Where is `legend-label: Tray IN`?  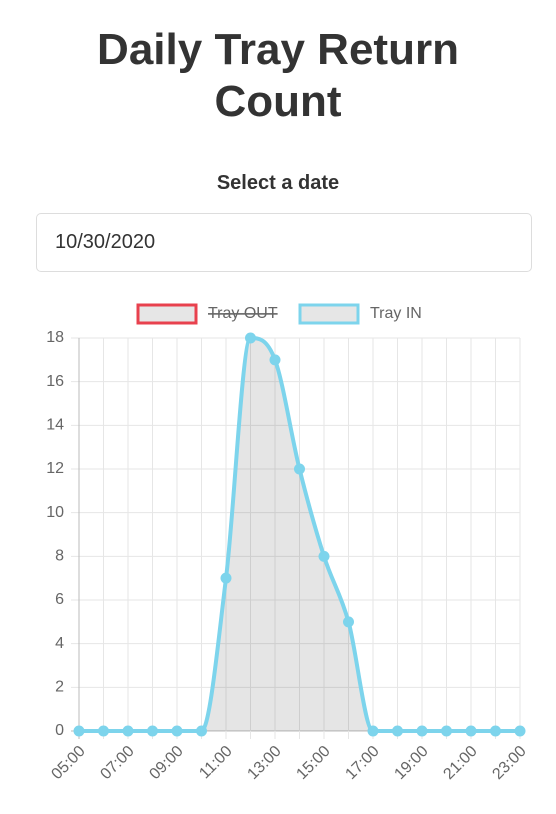
legend-label: Tray IN is located at coordinates (396, 313).